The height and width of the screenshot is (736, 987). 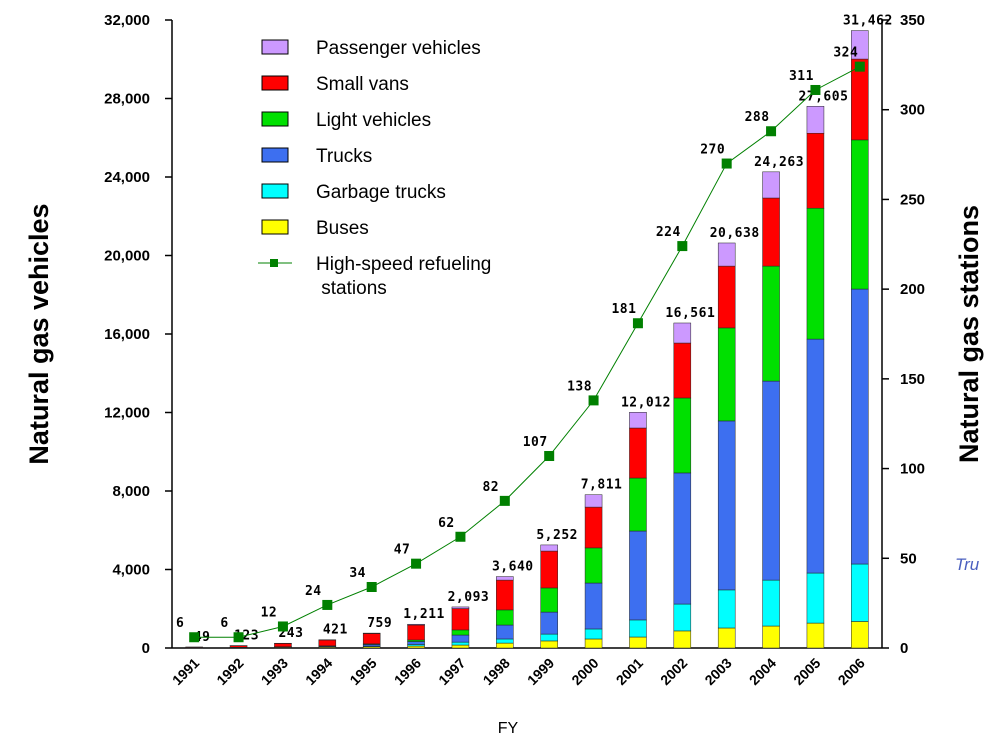 I want to click on x-tick-label: 1993, so click(x=274, y=671).